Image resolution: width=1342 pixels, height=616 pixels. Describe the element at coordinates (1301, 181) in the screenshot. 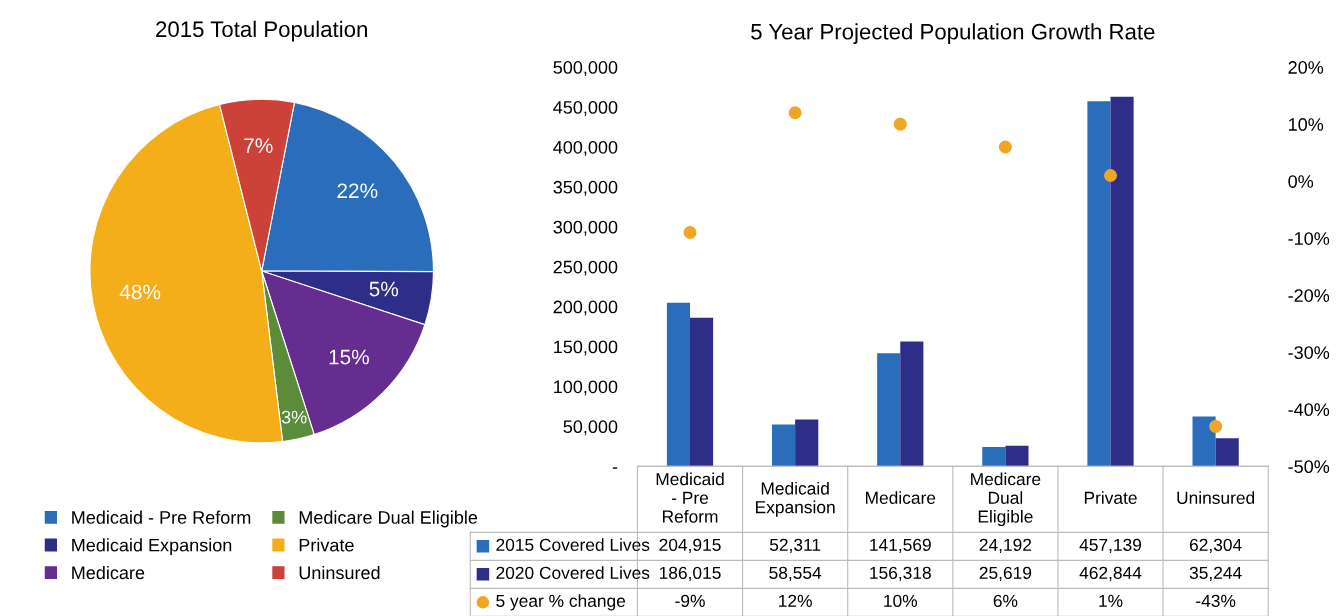

I see `y2-tick-label: 0%` at that location.